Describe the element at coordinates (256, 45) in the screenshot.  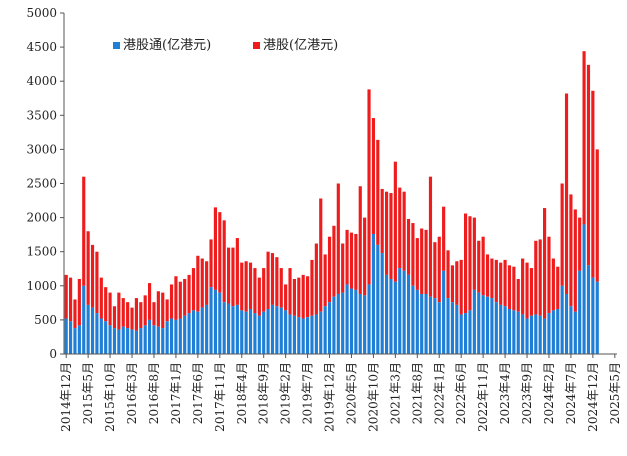
I see `legend-swatch-hk-stock` at that location.